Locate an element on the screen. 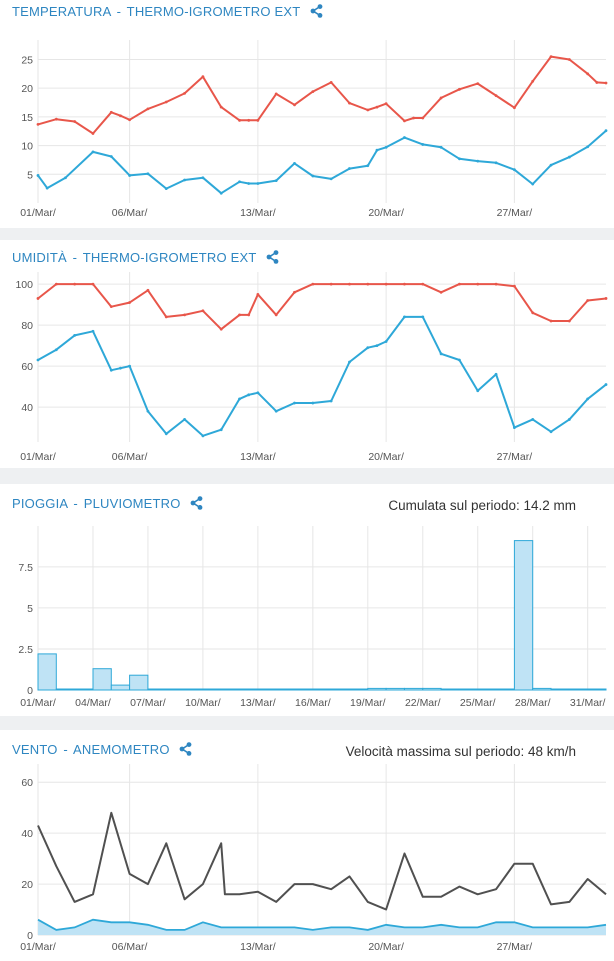 This screenshot has width=614, height=961. panel-title: UMIDITÀ is located at coordinates (39, 257).